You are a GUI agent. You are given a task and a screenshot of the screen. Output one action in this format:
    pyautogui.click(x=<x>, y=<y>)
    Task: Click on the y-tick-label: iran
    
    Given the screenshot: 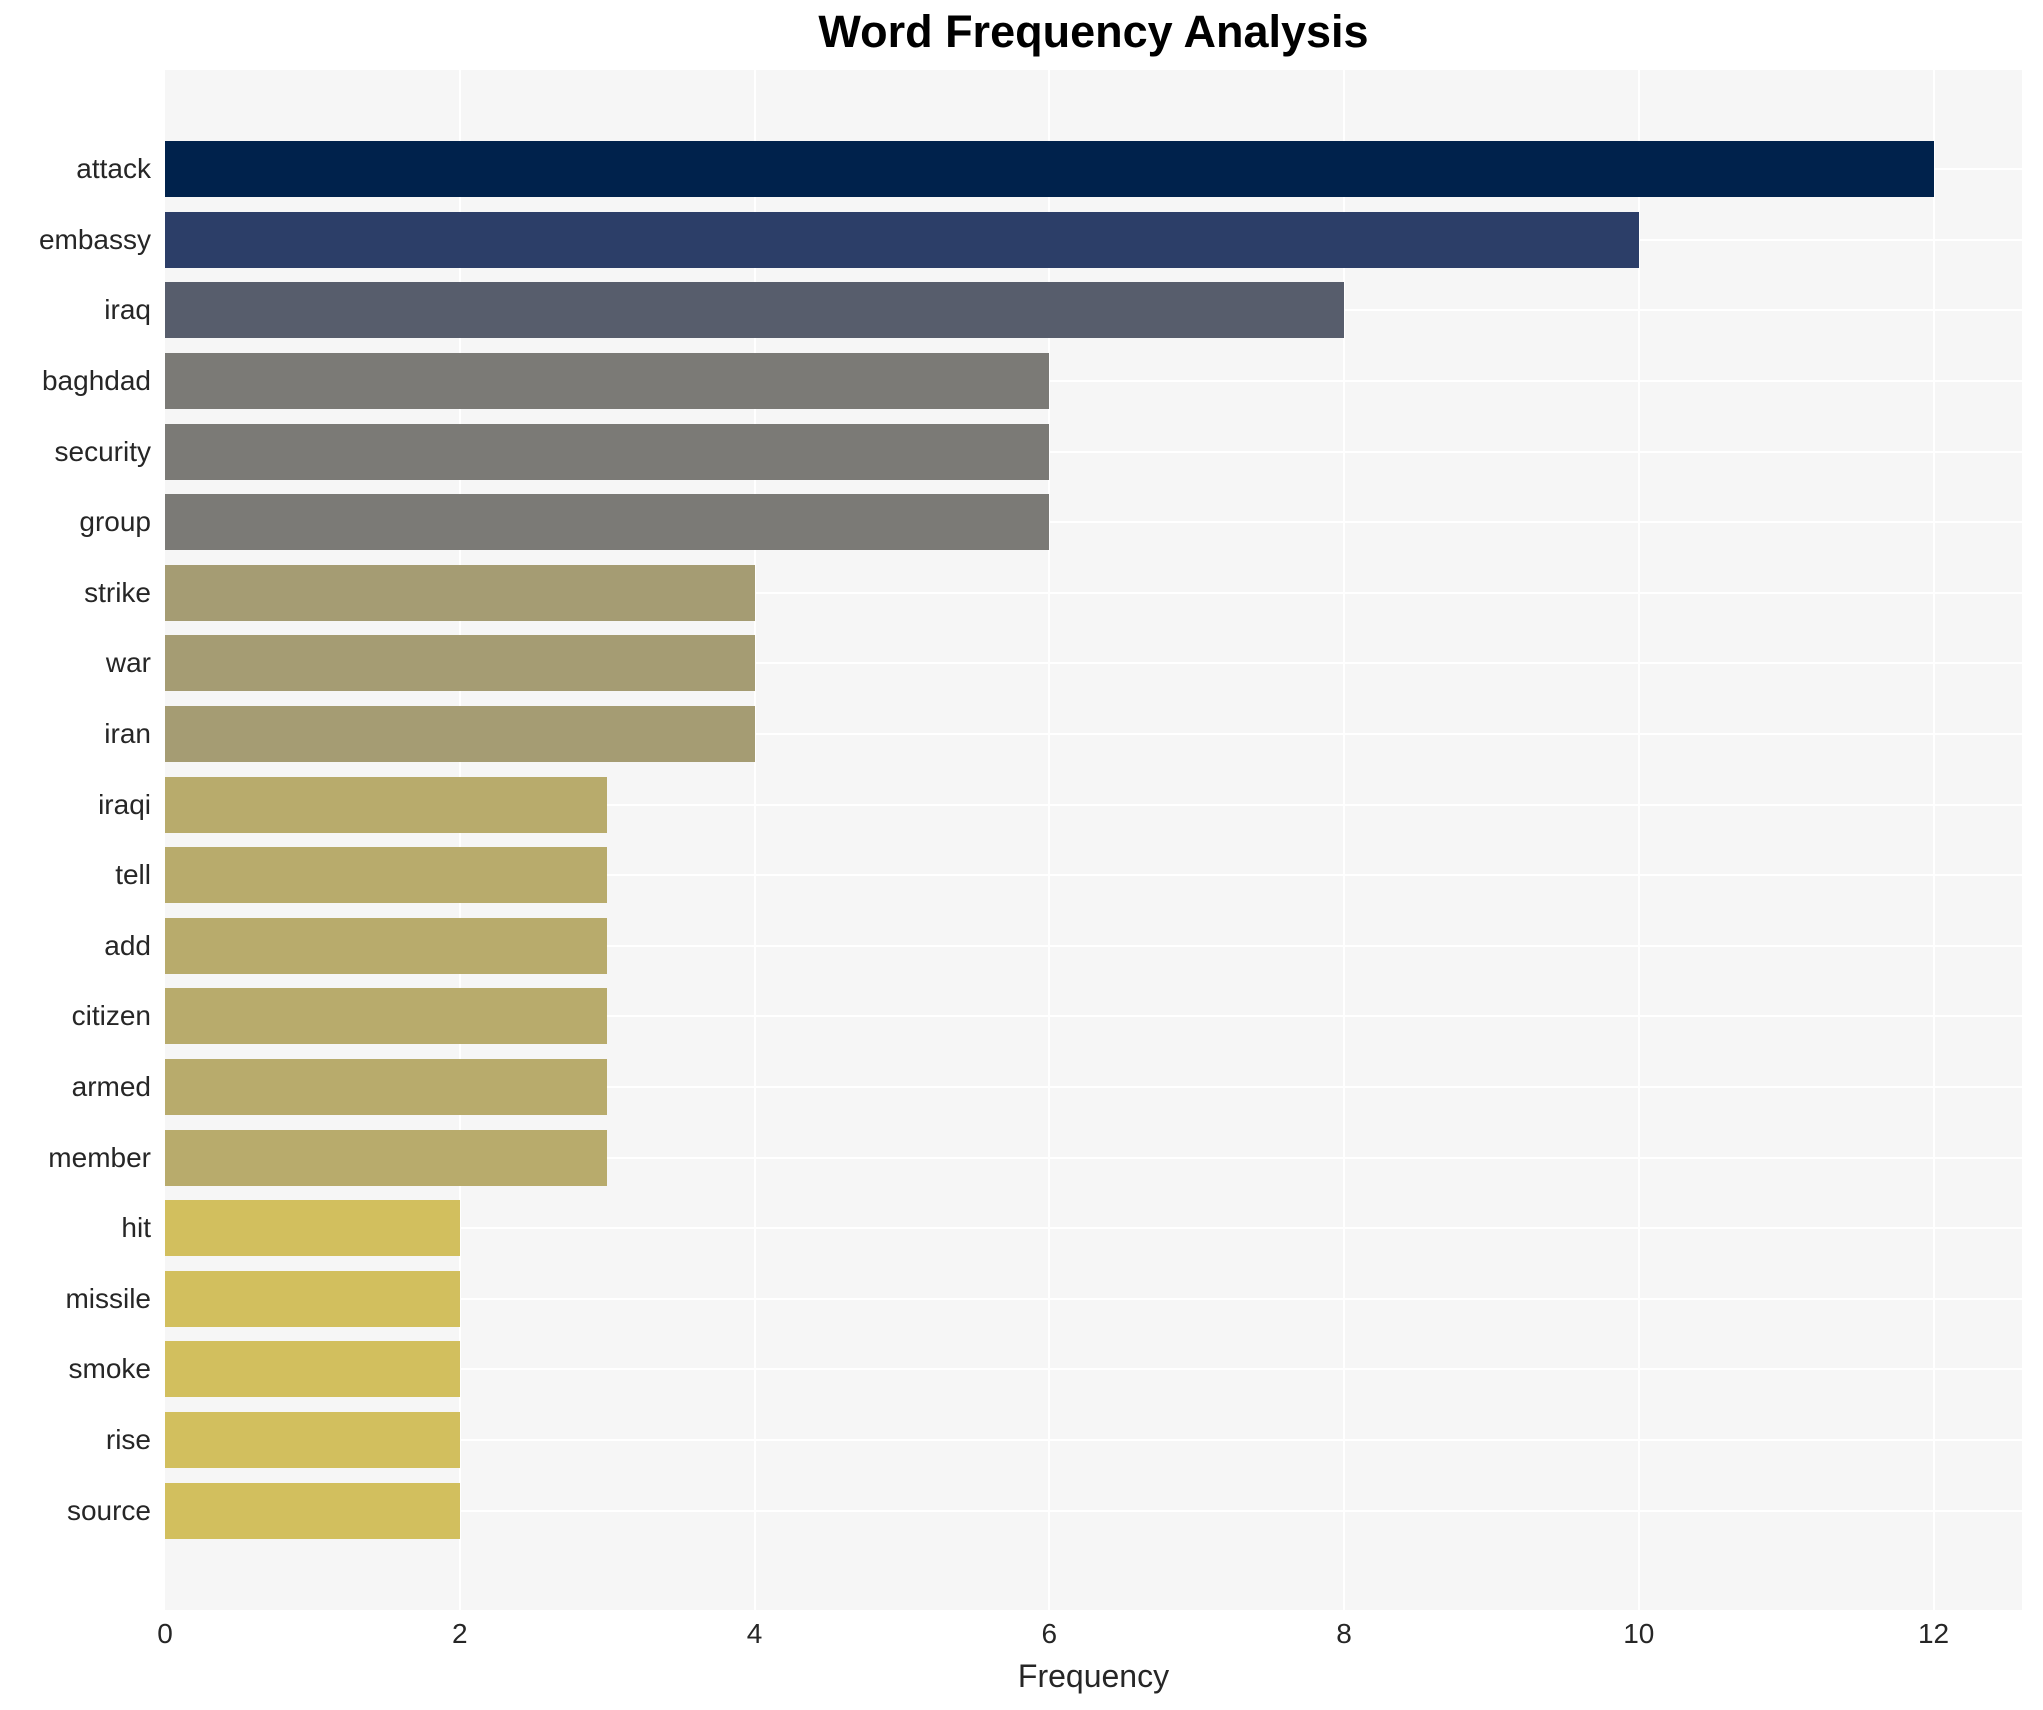 What is the action you would take?
    pyautogui.click(x=127, y=734)
    